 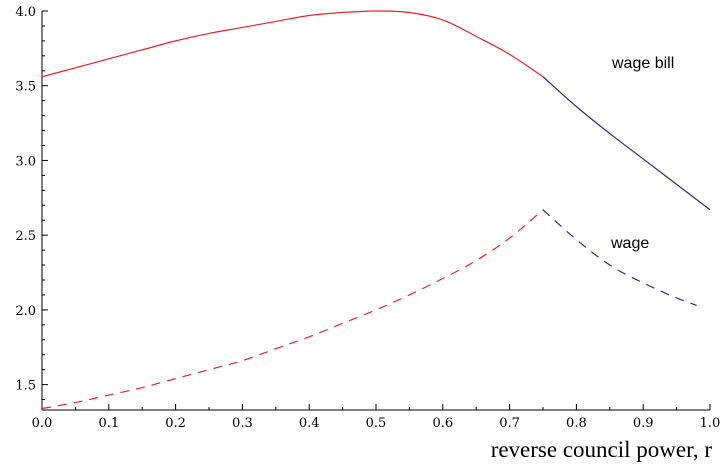 I want to click on series-wage-bill-red-segment, so click(x=292, y=44).